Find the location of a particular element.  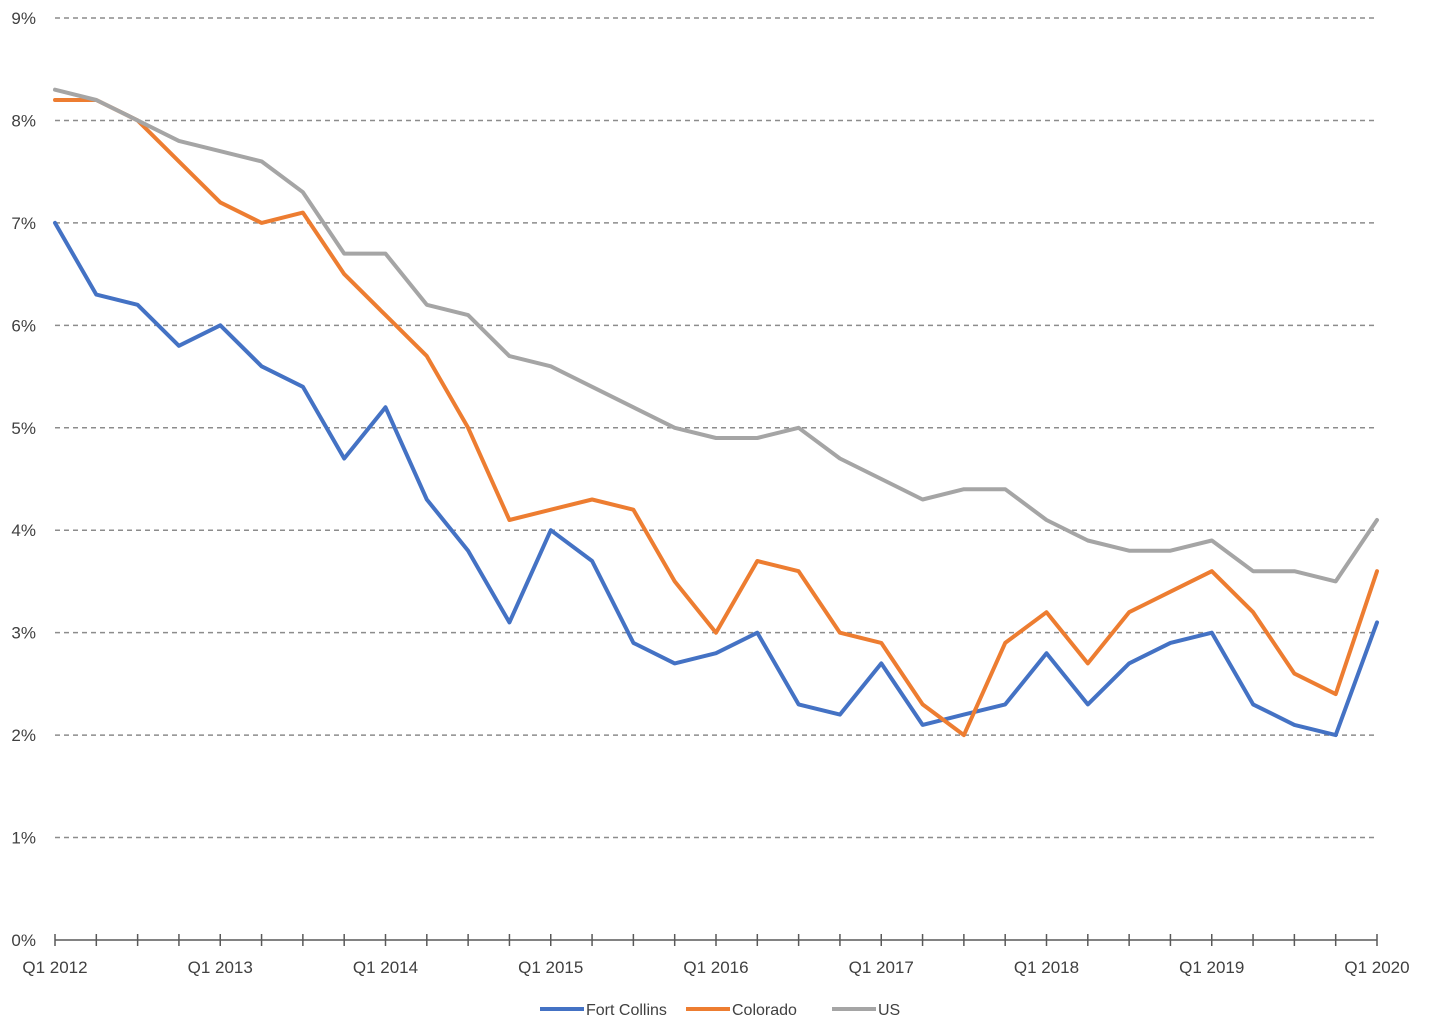

legend-label-us: US is located at coordinates (889, 1010).